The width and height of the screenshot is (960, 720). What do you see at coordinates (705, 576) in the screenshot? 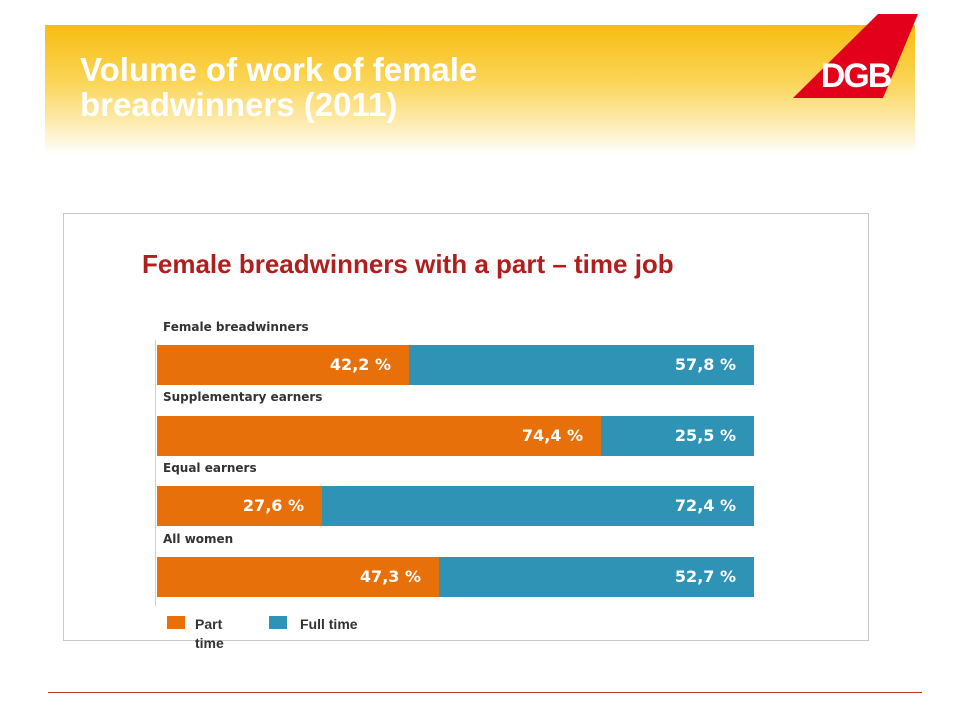
I see `data-label: 52,7 %` at bounding box center [705, 576].